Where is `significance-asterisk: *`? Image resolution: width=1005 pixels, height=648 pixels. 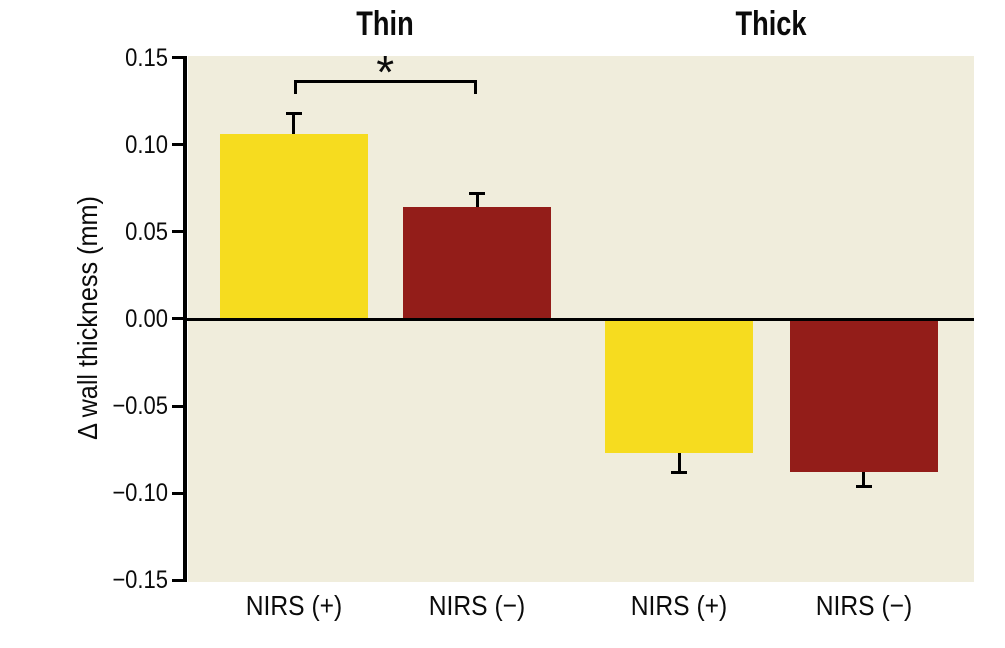 significance-asterisk: * is located at coordinates (385, 72).